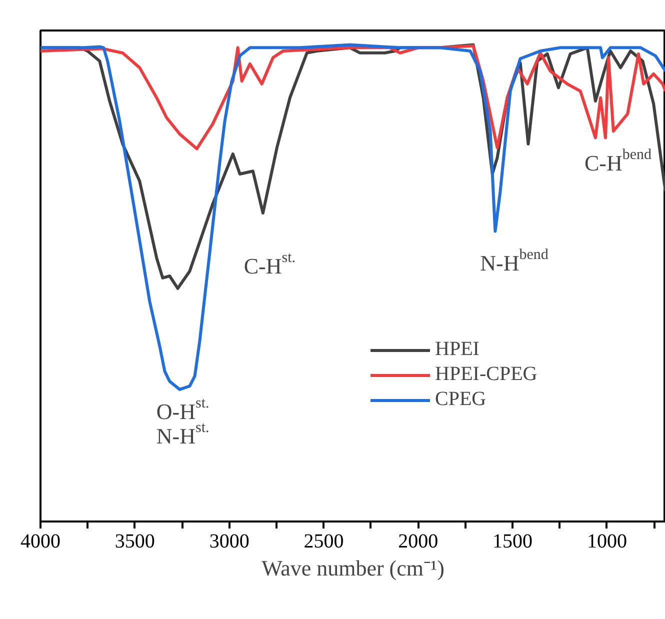 This screenshot has width=665, height=619. Describe the element at coordinates (229, 541) in the screenshot. I see `x-tick-label: 3000` at that location.